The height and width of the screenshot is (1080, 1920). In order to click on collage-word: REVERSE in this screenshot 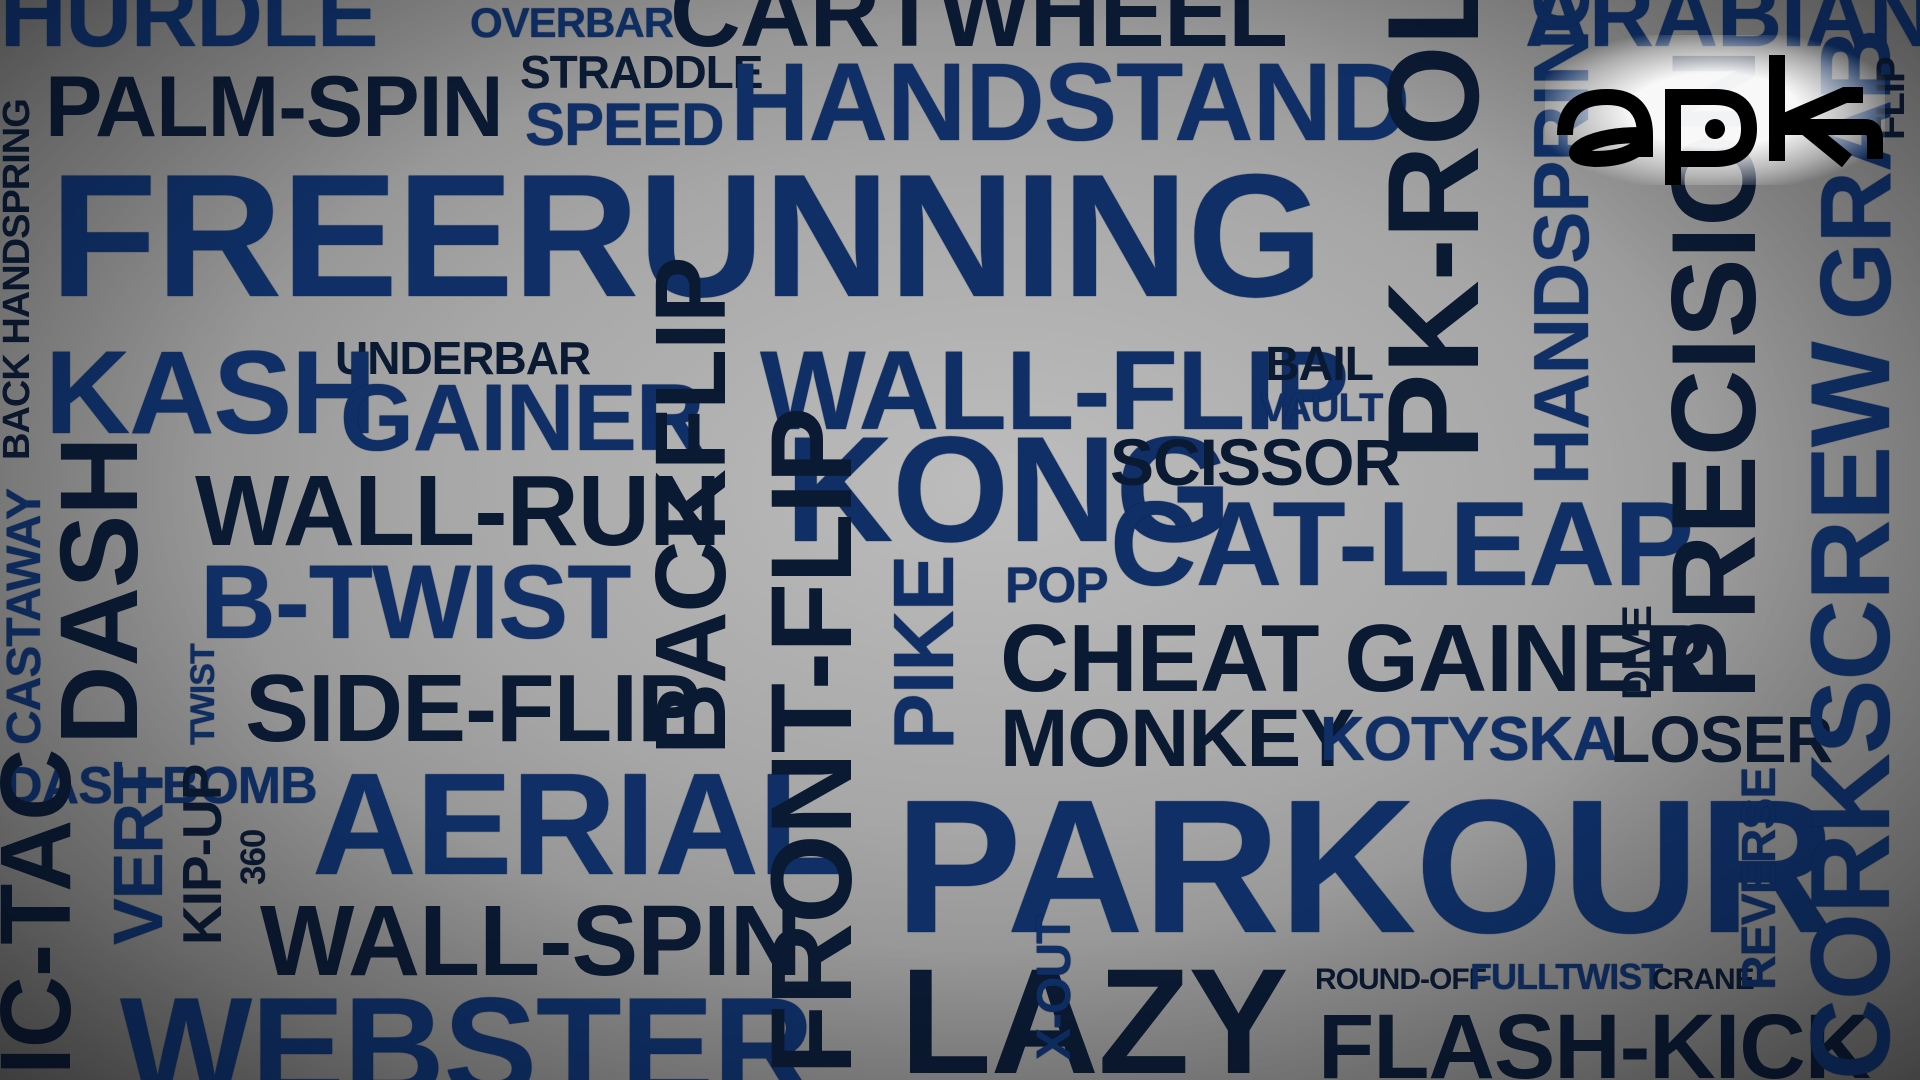, I will do `click(1759, 878)`.